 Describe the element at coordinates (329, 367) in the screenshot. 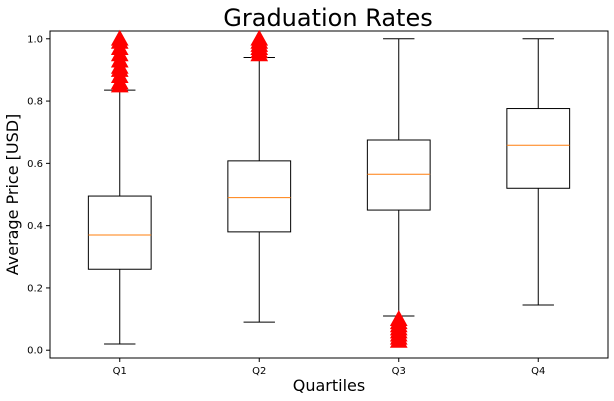

I see `x-axis: Q1 Q2 Q3 Q4` at that location.